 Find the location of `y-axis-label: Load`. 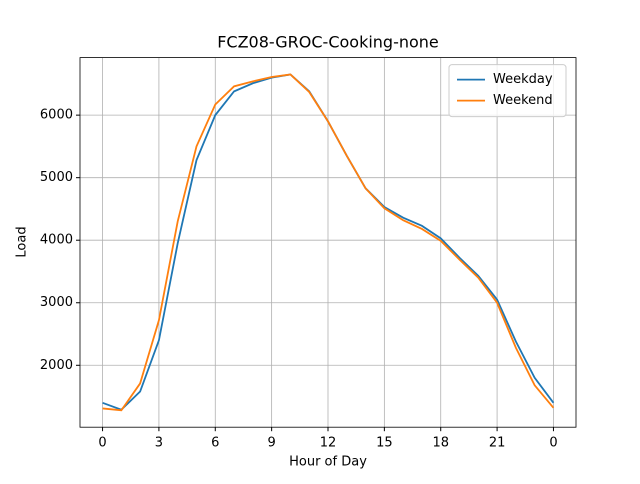

y-axis-label: Load is located at coordinates (22, 241).